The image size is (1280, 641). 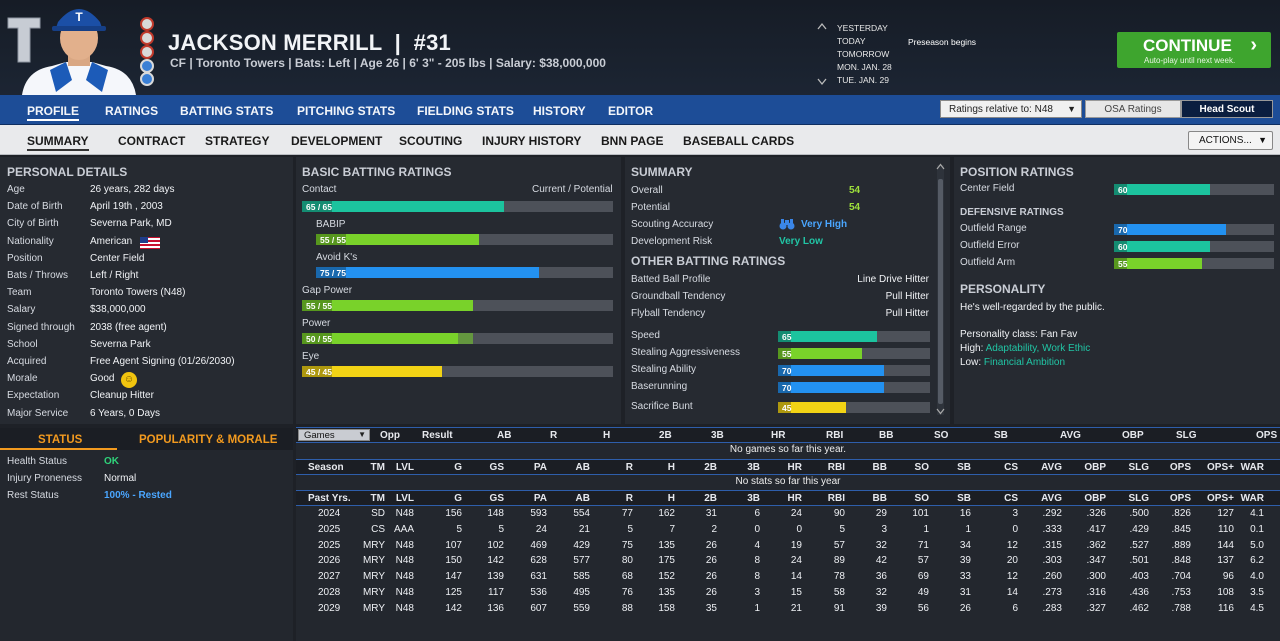 I want to click on subtab-bnn-page: BNN PAGE, so click(x=632, y=141).